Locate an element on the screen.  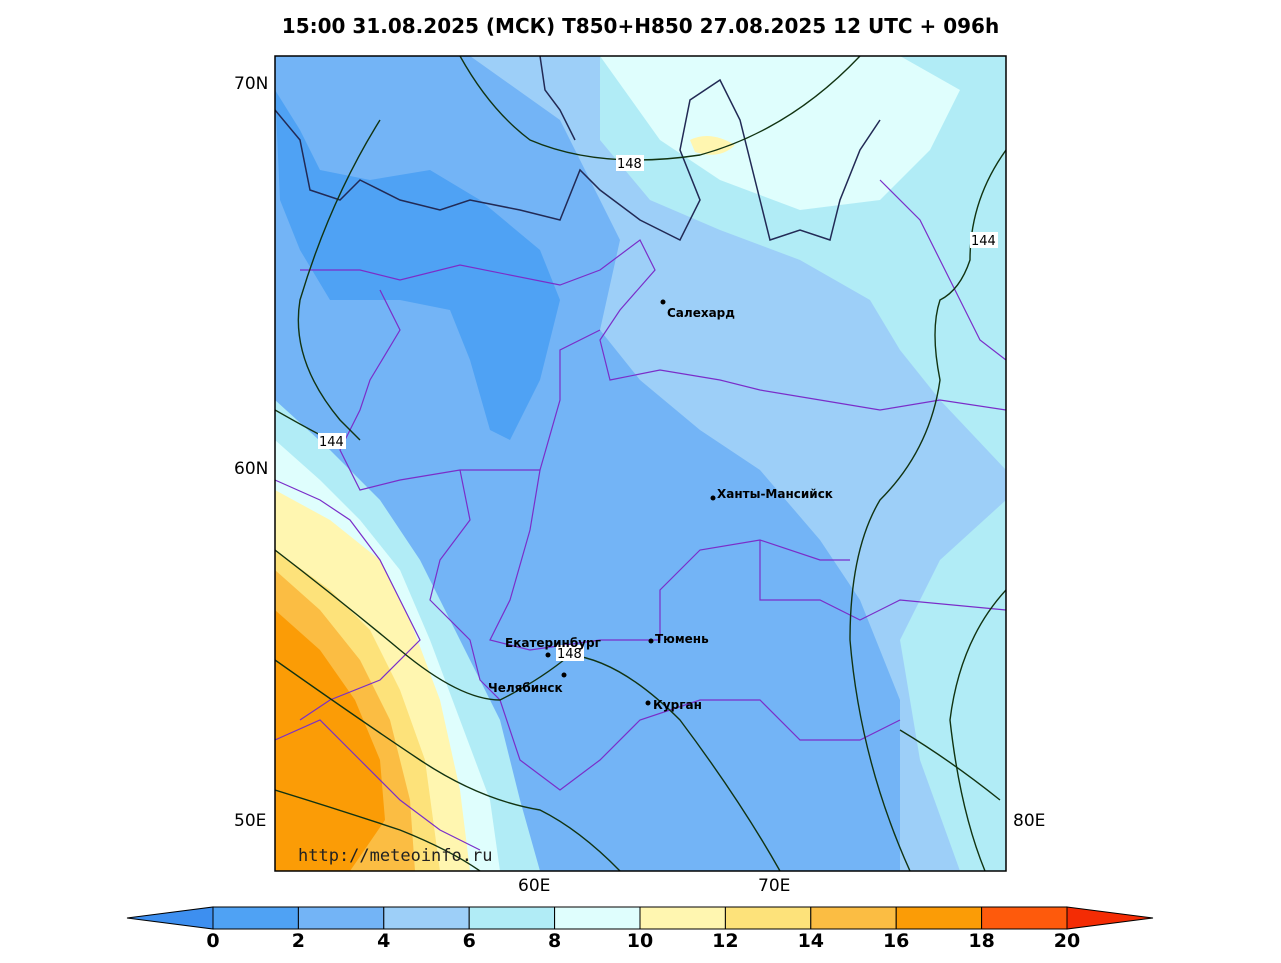
city-label: Екатеринбург is located at coordinates (553, 643).